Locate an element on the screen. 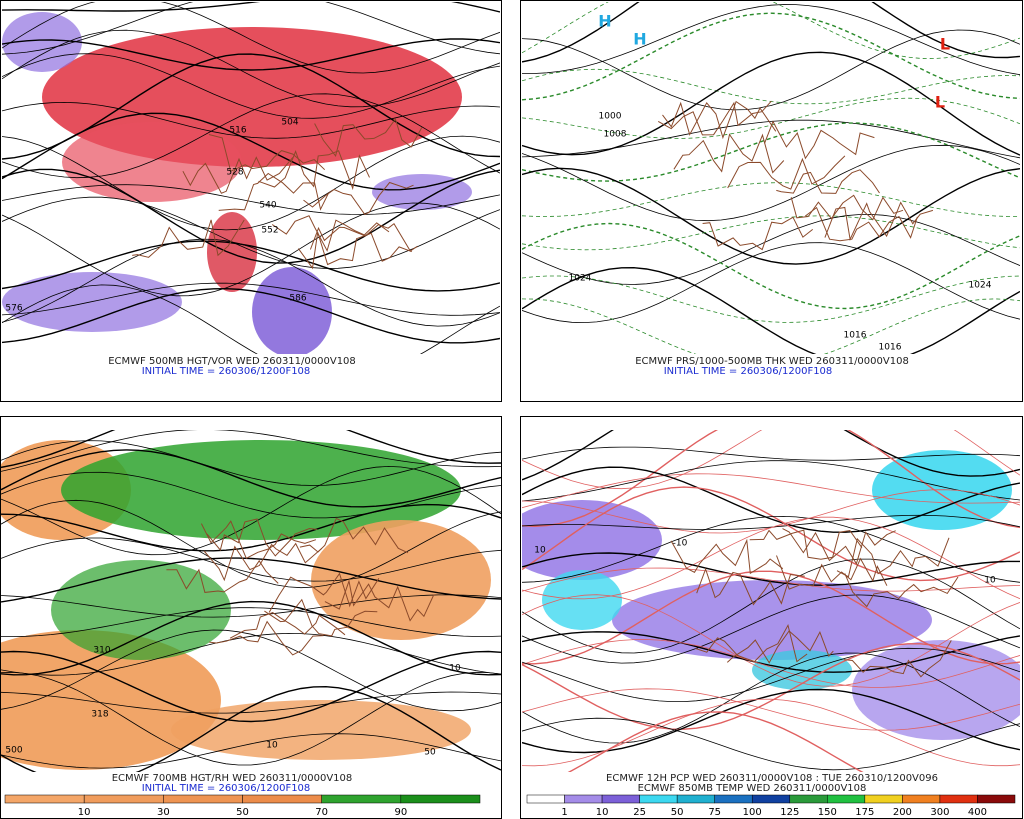 The width and height of the screenshot is (1024, 819). contour-label: 576 is located at coordinates (13, 309).